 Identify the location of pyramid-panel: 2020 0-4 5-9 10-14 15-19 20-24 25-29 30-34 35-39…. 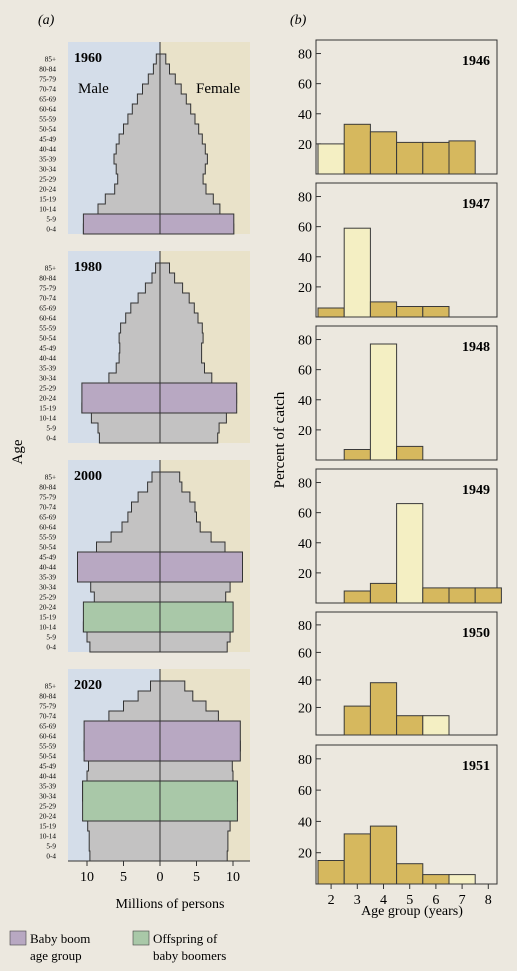
(144, 777).